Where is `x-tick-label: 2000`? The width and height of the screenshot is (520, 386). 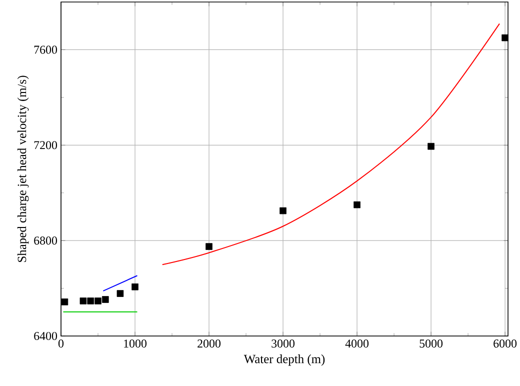
x-tick-label: 2000 is located at coordinates (209, 344).